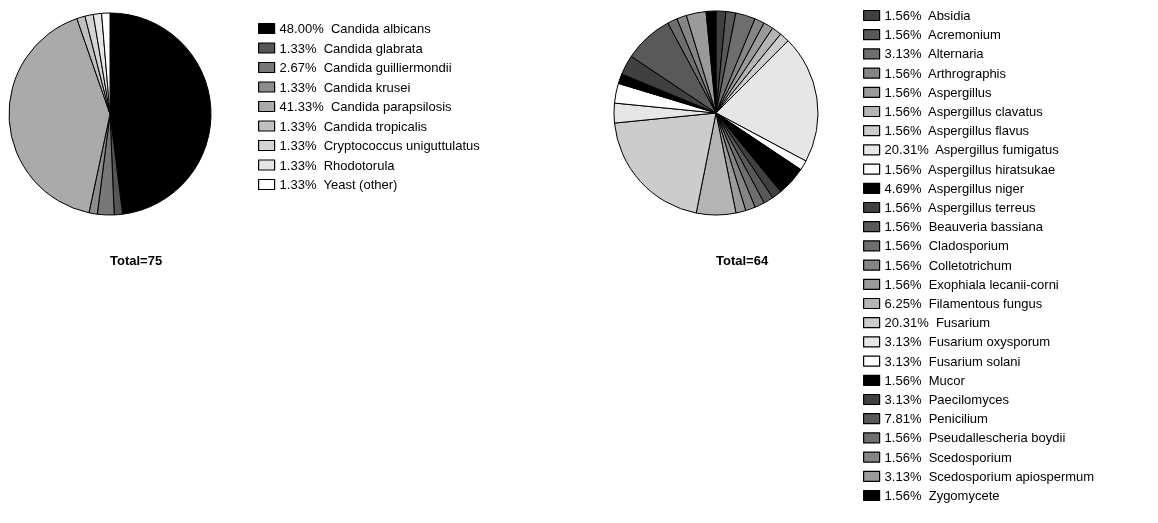  Describe the element at coordinates (964, 111) in the screenshot. I see `legend-label: 1.56% Aspergillus clavatus` at that location.